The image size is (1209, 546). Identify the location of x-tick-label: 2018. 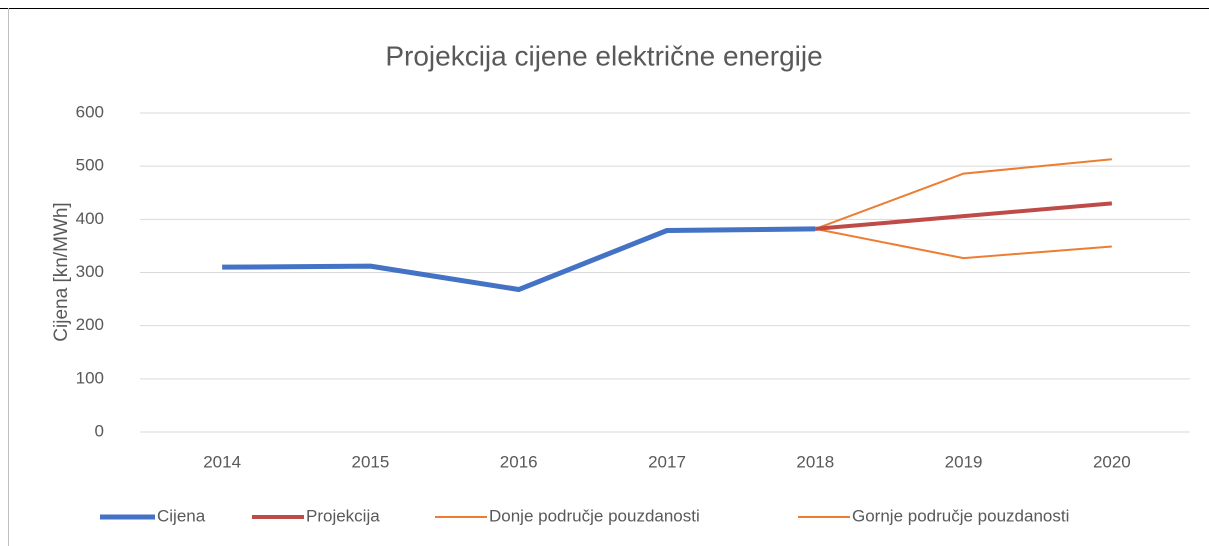
(815, 461).